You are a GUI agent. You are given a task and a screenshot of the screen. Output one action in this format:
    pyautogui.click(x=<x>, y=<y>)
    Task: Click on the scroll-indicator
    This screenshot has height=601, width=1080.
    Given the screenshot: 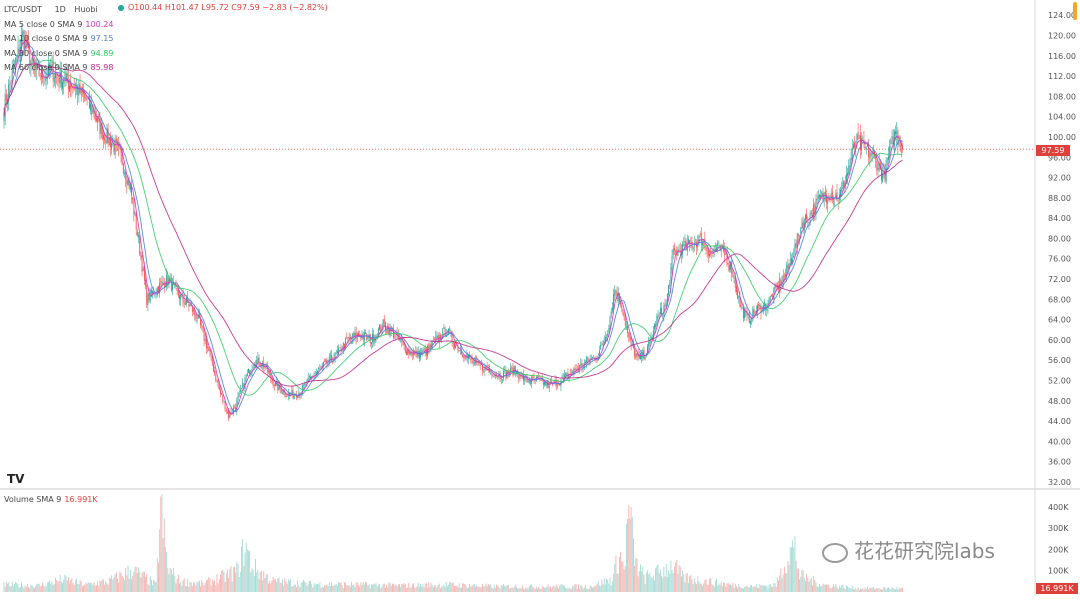 What is the action you would take?
    pyautogui.click(x=1075, y=11)
    